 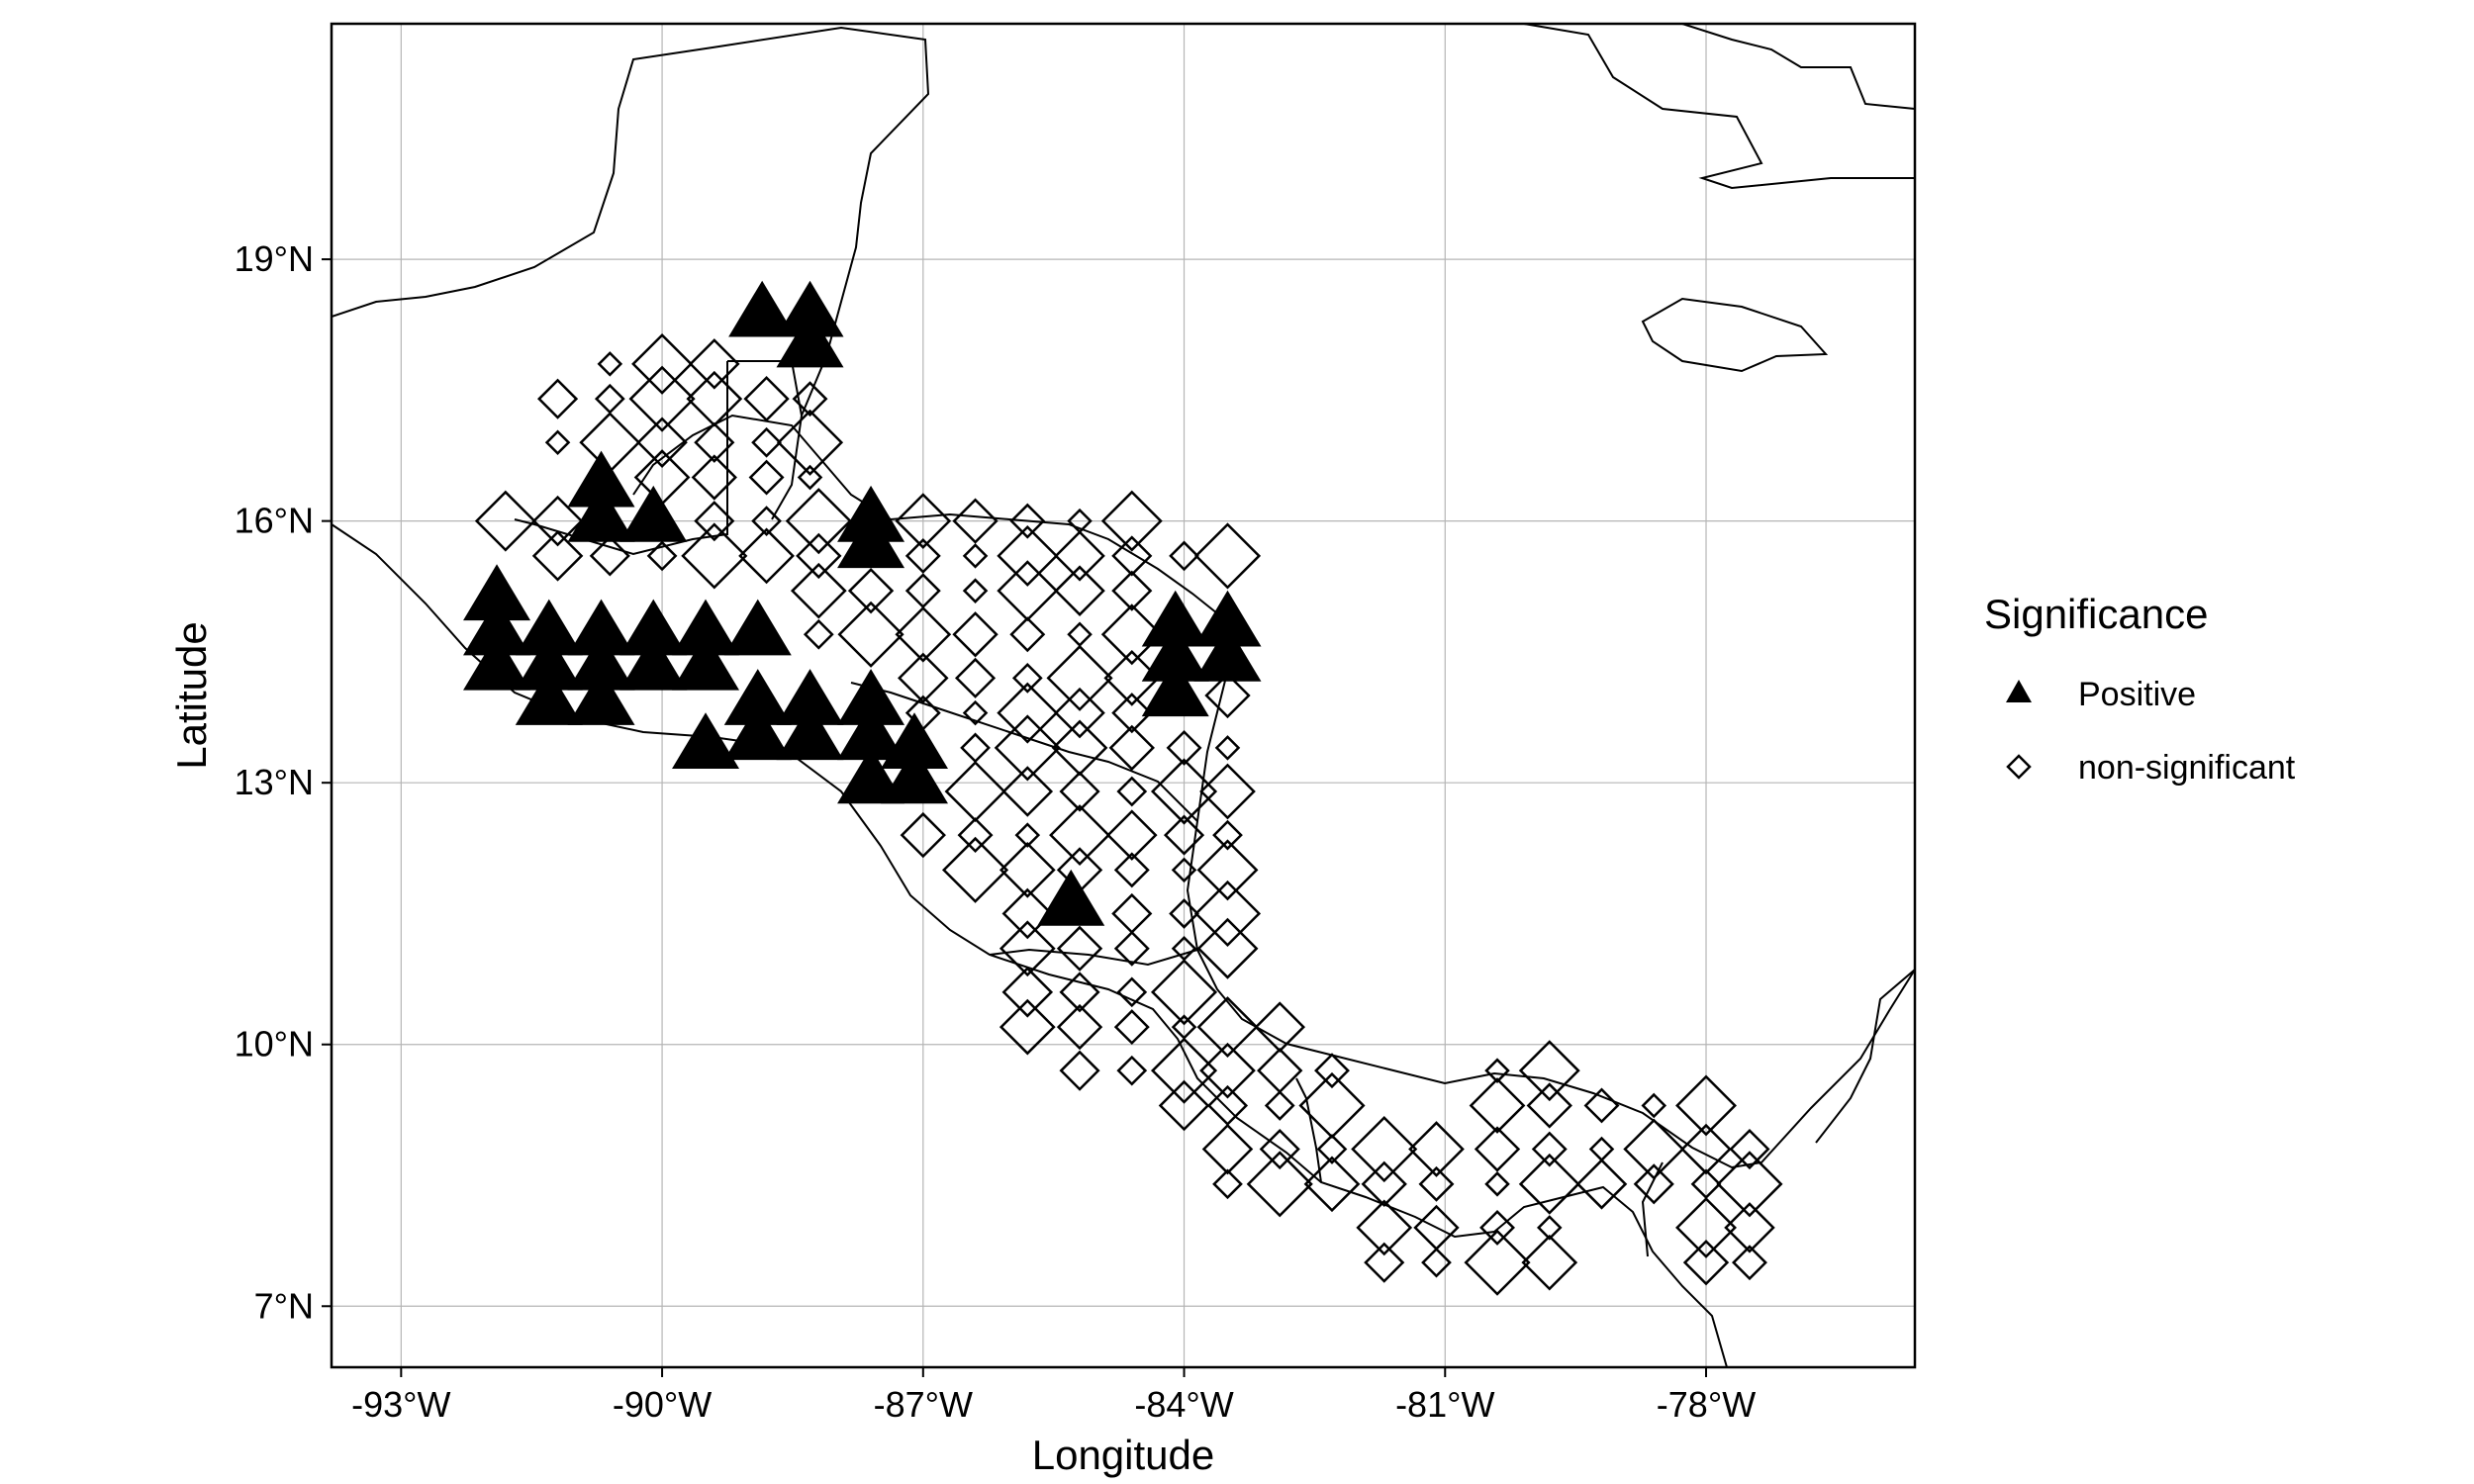 I want to click on x-tick-label: -84°W, so click(x=1184, y=1404).